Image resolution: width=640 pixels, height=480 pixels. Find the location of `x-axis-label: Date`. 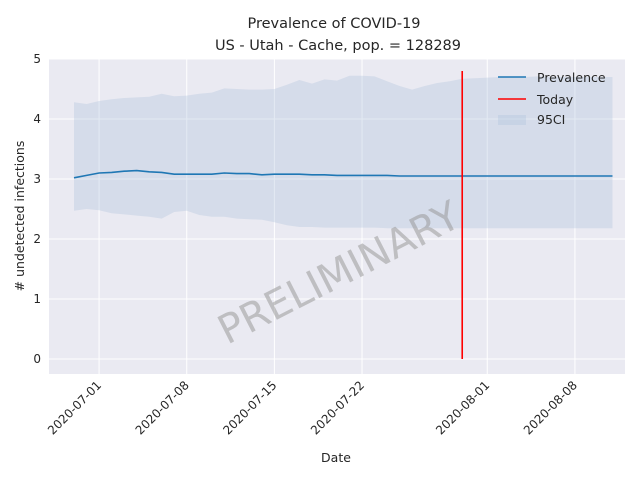

x-axis-label: Date is located at coordinates (336, 457).